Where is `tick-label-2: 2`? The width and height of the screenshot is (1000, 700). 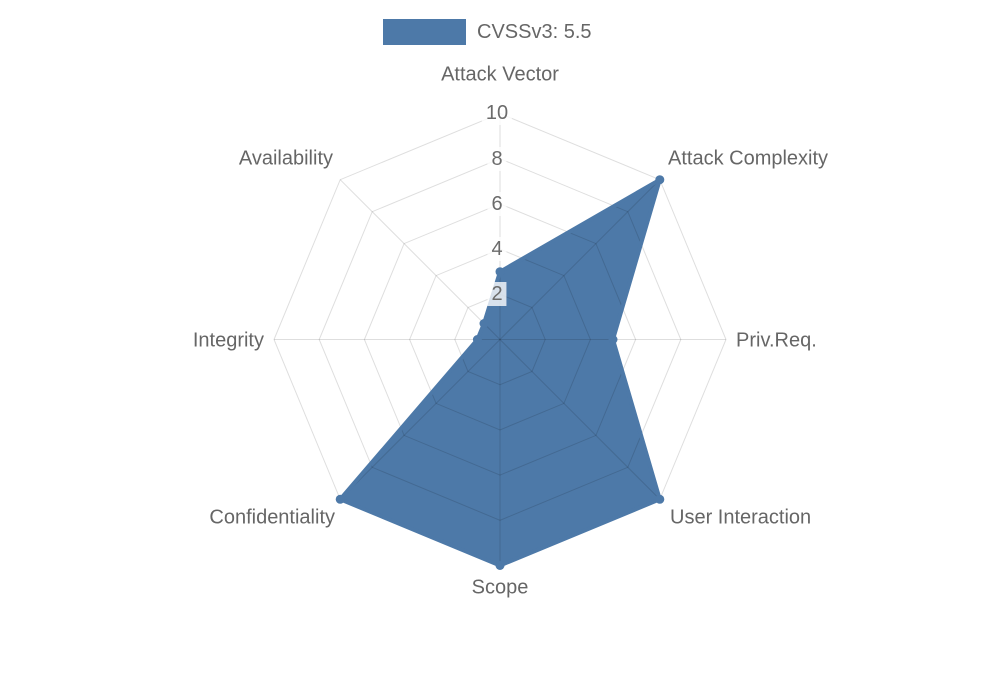 tick-label-2: 2 is located at coordinates (497, 294).